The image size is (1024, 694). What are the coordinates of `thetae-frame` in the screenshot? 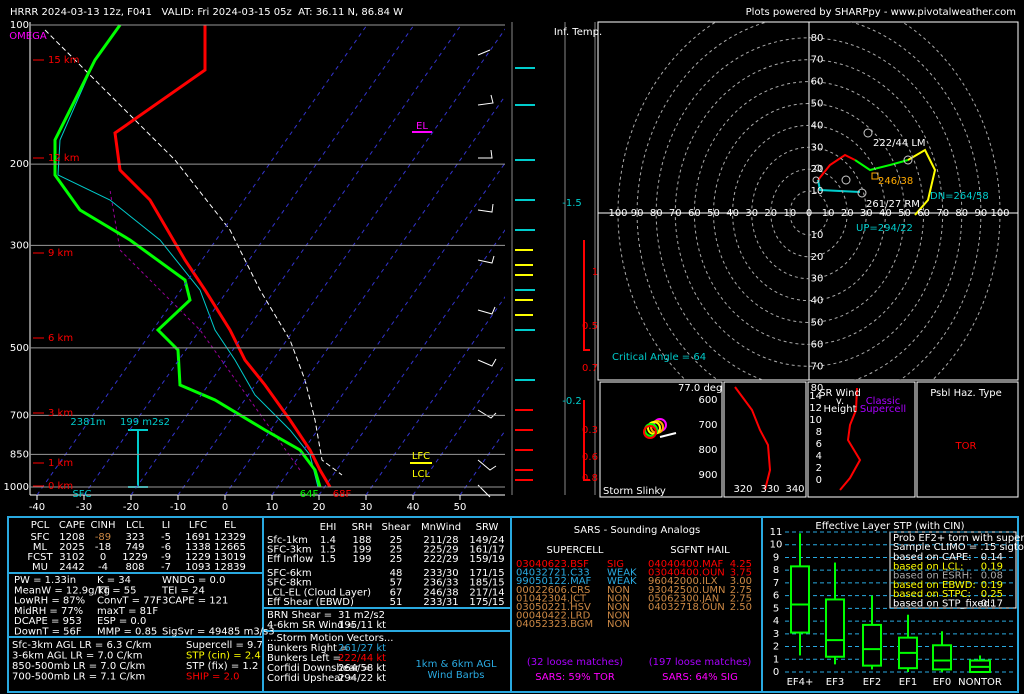 It's located at (765, 439).